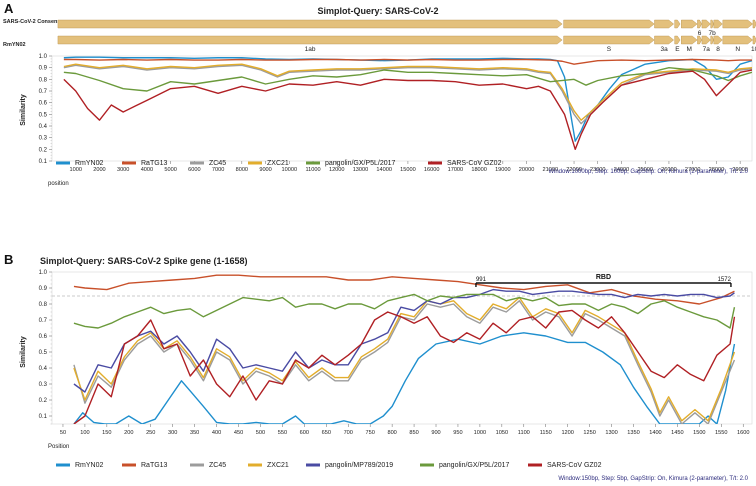 This screenshot has height=486, width=756. I want to click on x-tick-label: 25000, so click(645, 170).